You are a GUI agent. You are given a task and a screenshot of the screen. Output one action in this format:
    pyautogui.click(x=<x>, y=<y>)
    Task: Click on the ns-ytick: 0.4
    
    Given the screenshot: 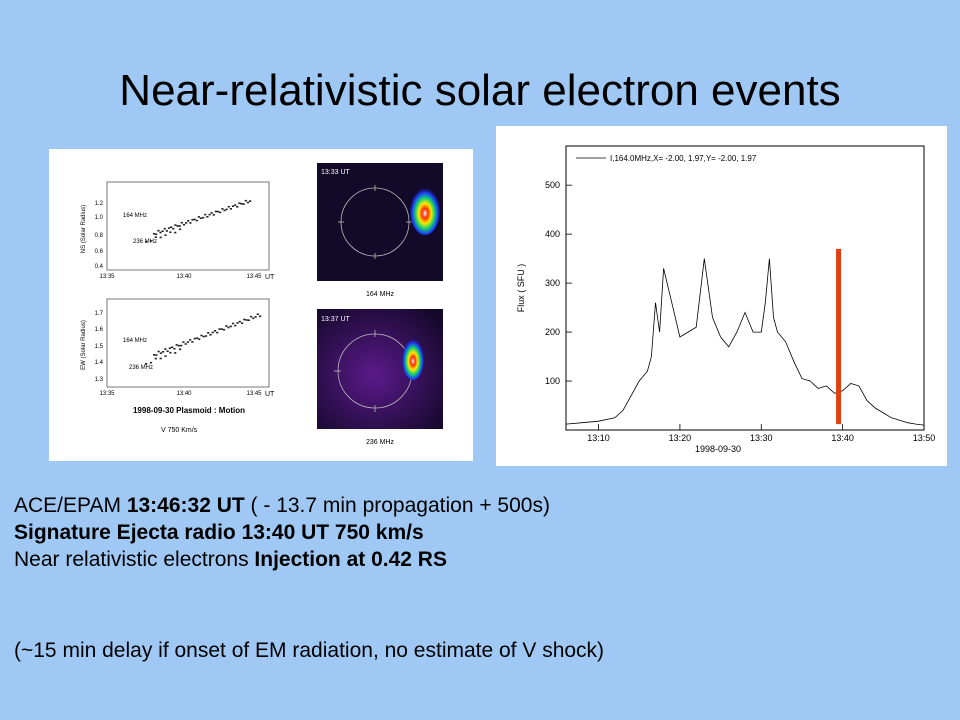 What is the action you would take?
    pyautogui.click(x=99, y=267)
    